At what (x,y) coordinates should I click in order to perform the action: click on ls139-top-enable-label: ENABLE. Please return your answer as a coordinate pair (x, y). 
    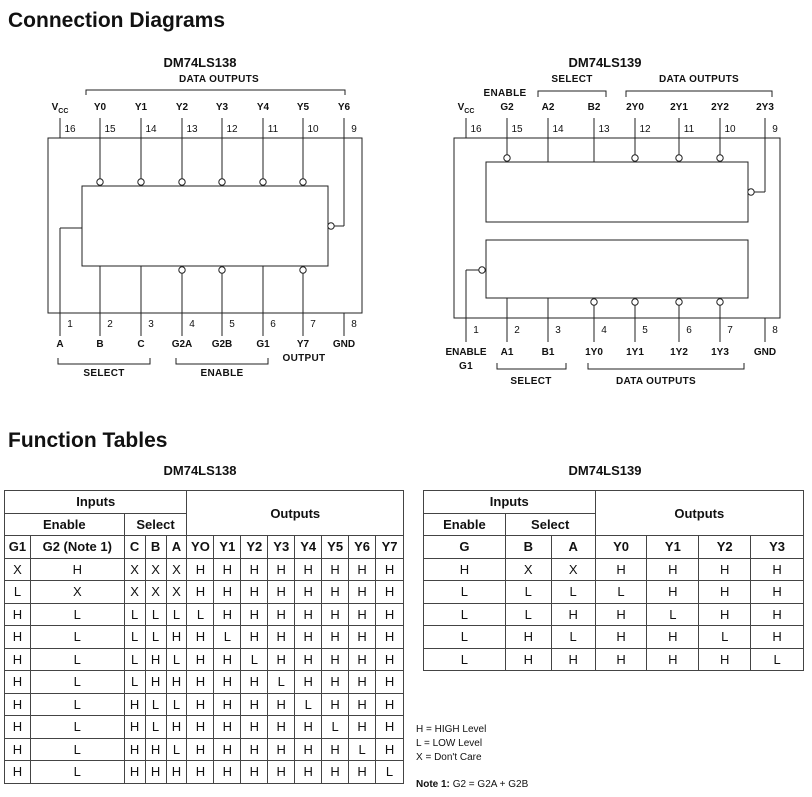
    Looking at the image, I should click on (505, 93).